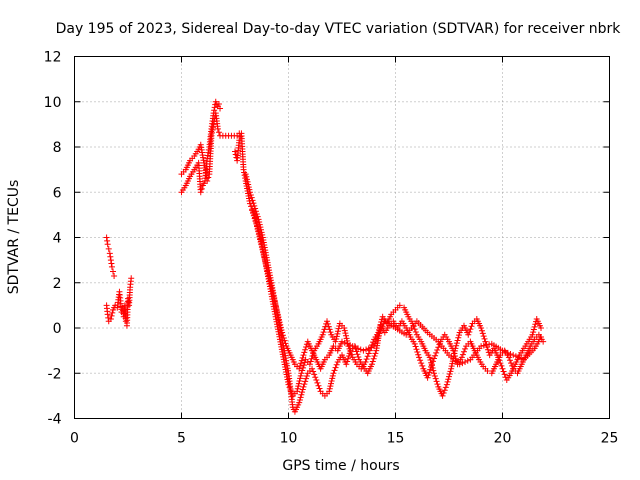  I want to click on y-tick-label: -2, so click(55, 374).